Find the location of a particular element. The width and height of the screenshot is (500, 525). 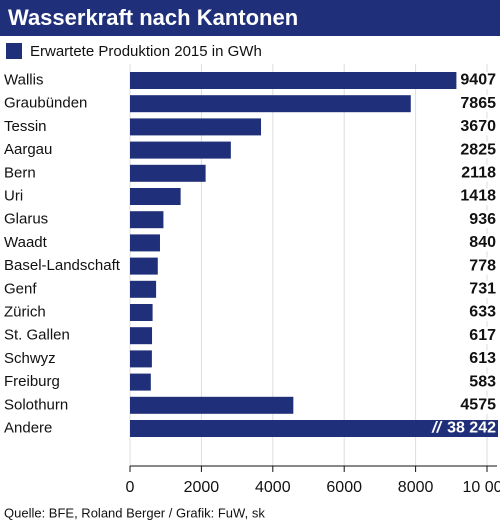

value-label: 731 is located at coordinates (482, 289).